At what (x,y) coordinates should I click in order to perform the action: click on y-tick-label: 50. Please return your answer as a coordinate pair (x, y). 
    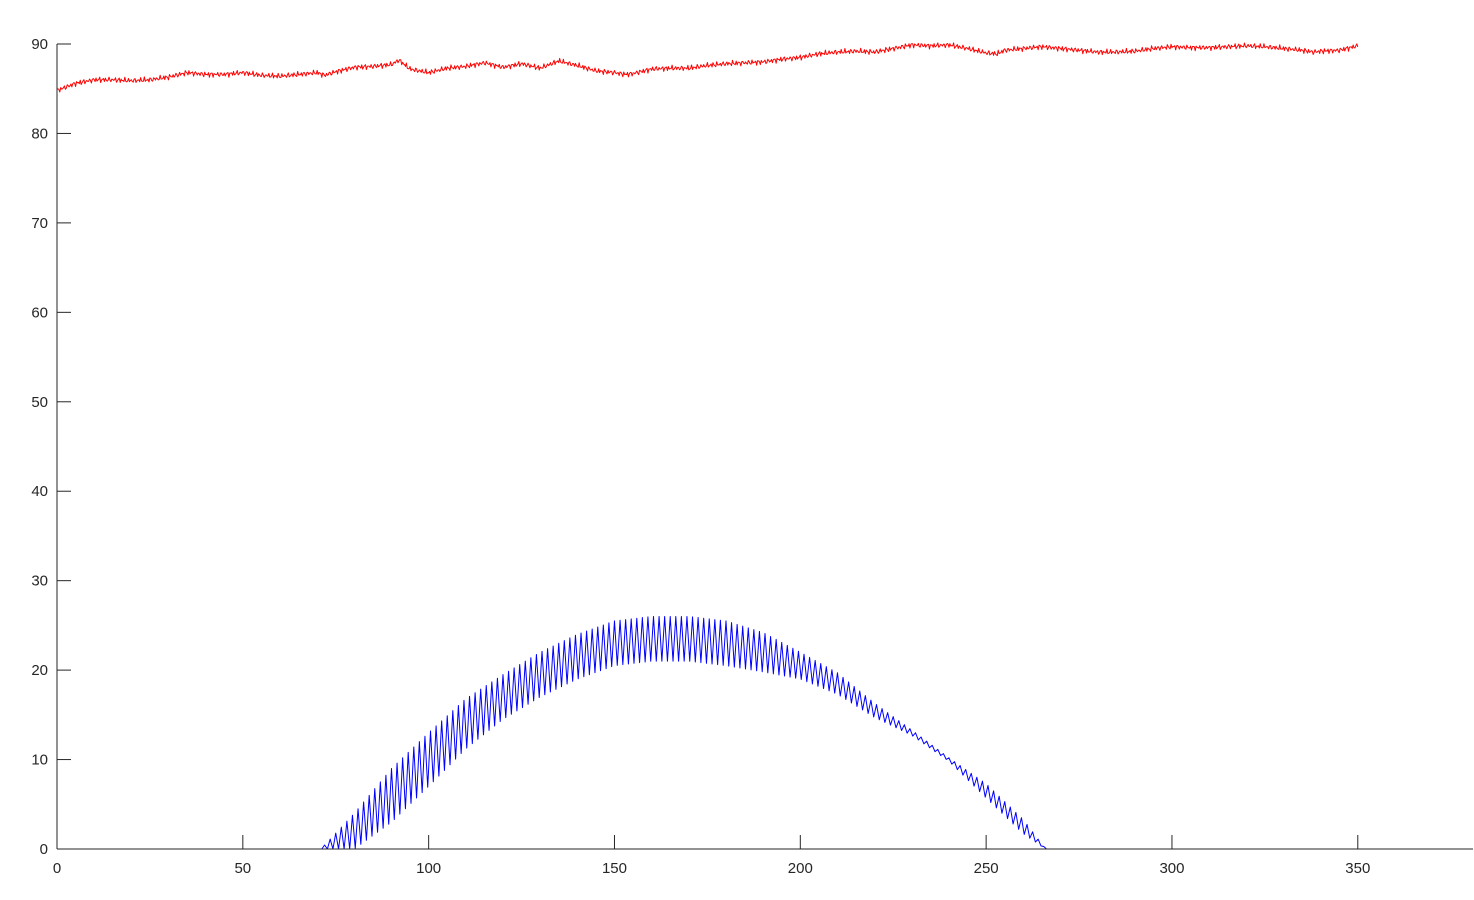
    Looking at the image, I should click on (39, 402).